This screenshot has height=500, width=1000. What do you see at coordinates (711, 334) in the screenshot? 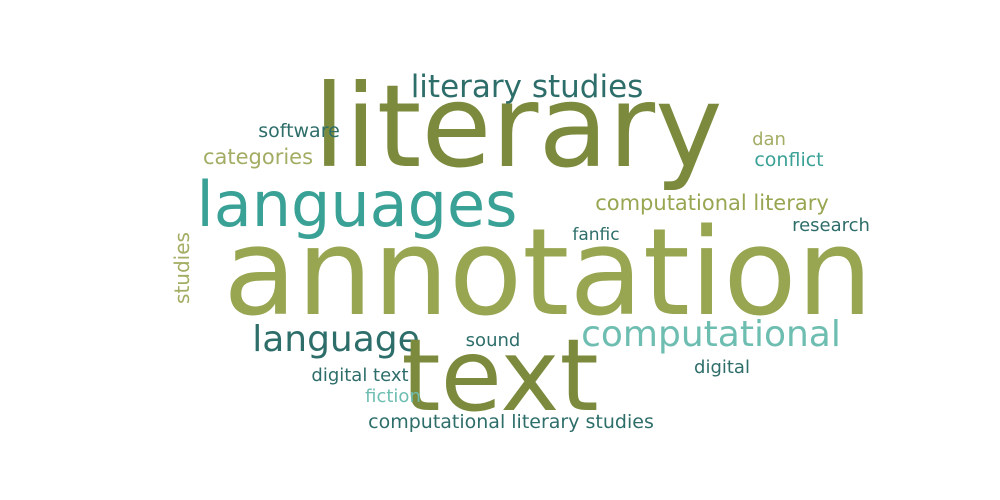
I see `word-computational: computational` at bounding box center [711, 334].